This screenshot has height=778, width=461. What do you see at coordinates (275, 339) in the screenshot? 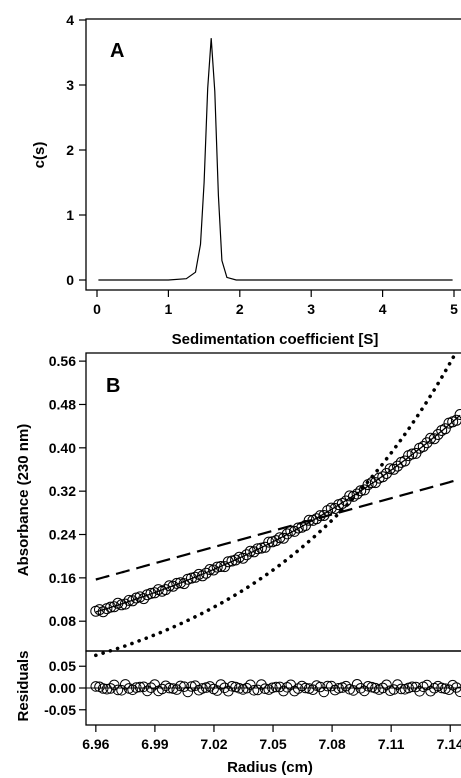
I see `panel-a-x-axis-title: Sedimentation coefficient [S]` at bounding box center [275, 339].